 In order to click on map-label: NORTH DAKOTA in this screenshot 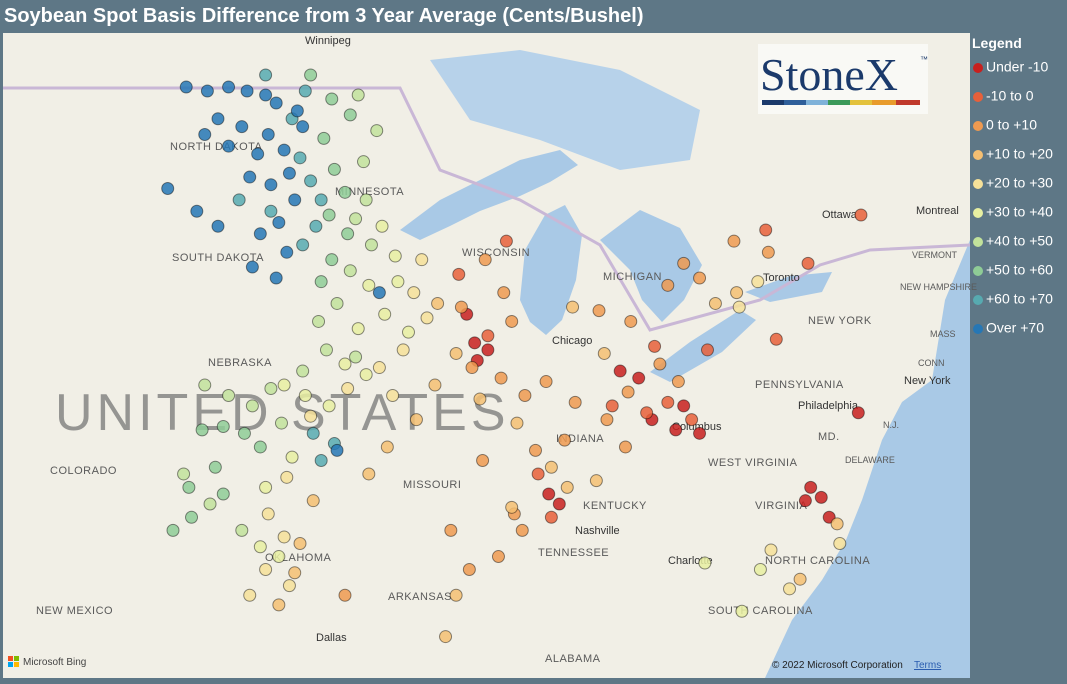, I will do `click(216, 147)`.